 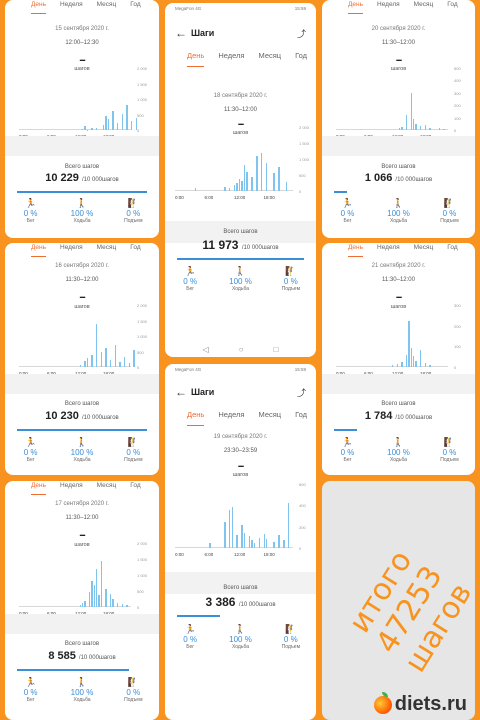 I want to click on nav-recent-icon: □, so click(x=276, y=349).